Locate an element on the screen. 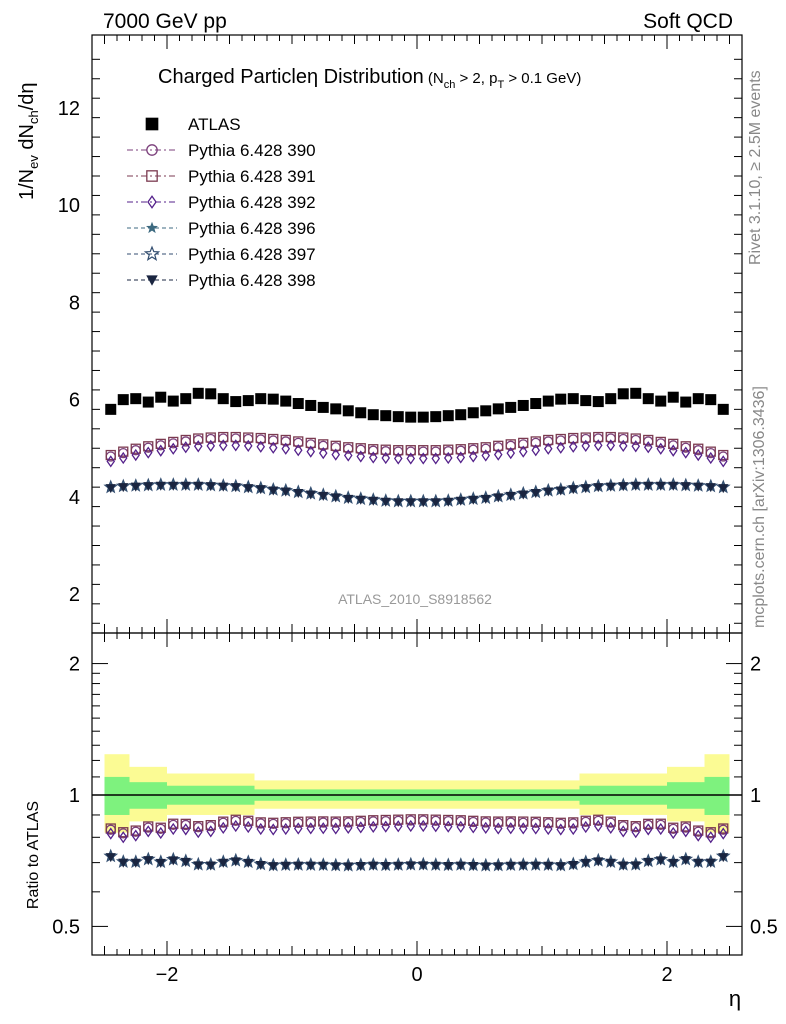  ratio-data-points is located at coordinates (417, 843).